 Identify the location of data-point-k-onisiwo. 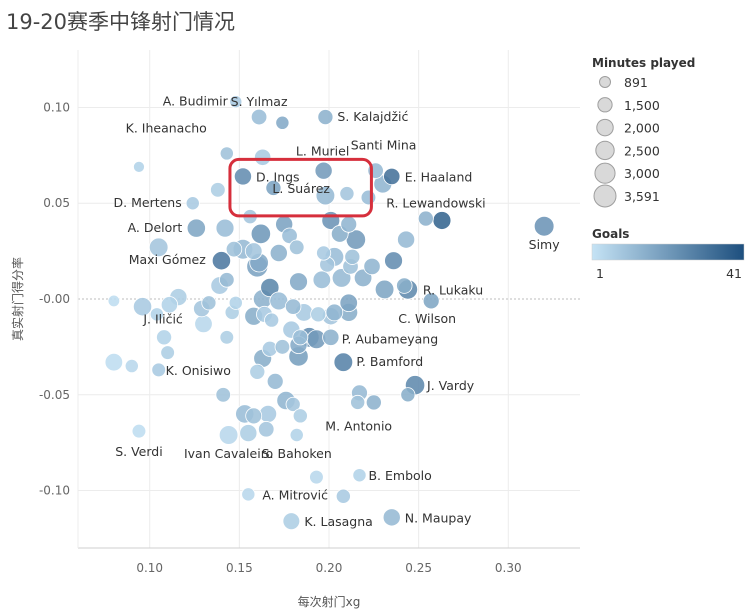
(158, 370).